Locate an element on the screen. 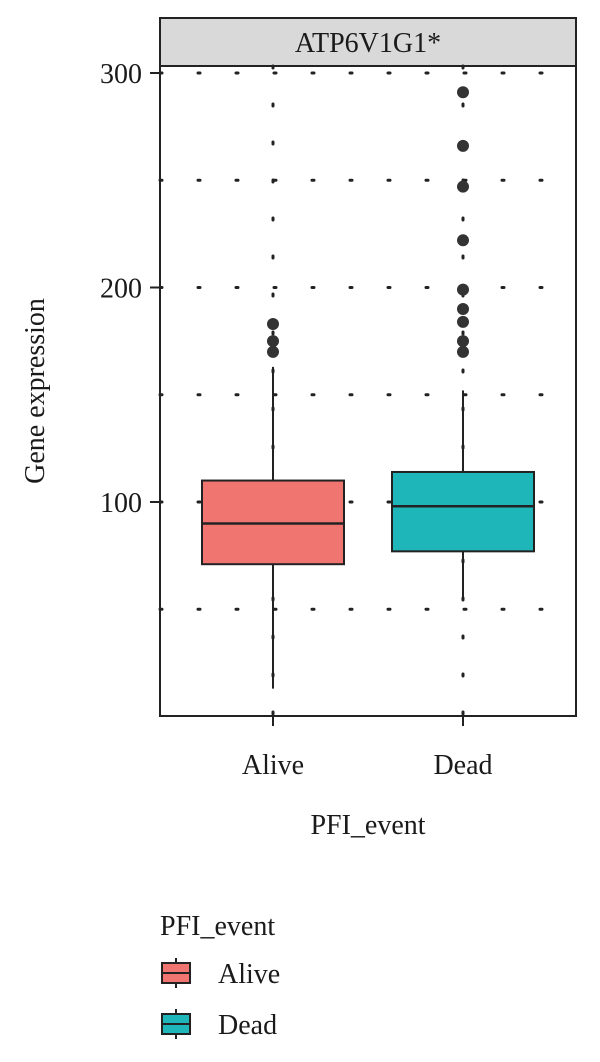 This screenshot has height=1062, width=600. legend: PFI_event Alive Dead is located at coordinates (220, 976).